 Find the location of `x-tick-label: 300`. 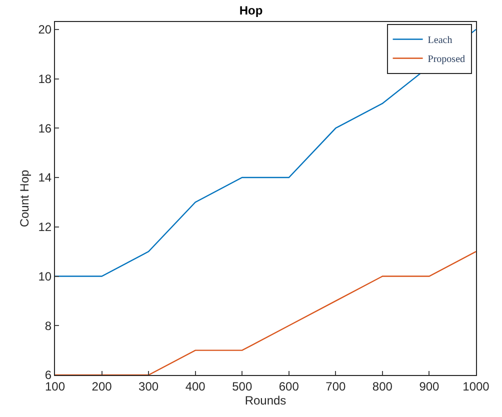

x-tick-label: 300 is located at coordinates (148, 386).